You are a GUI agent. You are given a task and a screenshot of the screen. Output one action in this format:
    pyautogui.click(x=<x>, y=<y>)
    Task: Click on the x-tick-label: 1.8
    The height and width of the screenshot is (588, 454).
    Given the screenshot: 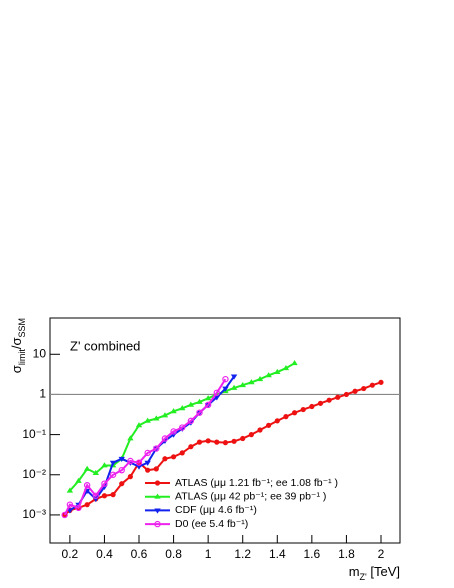 What is the action you would take?
    pyautogui.click(x=346, y=554)
    